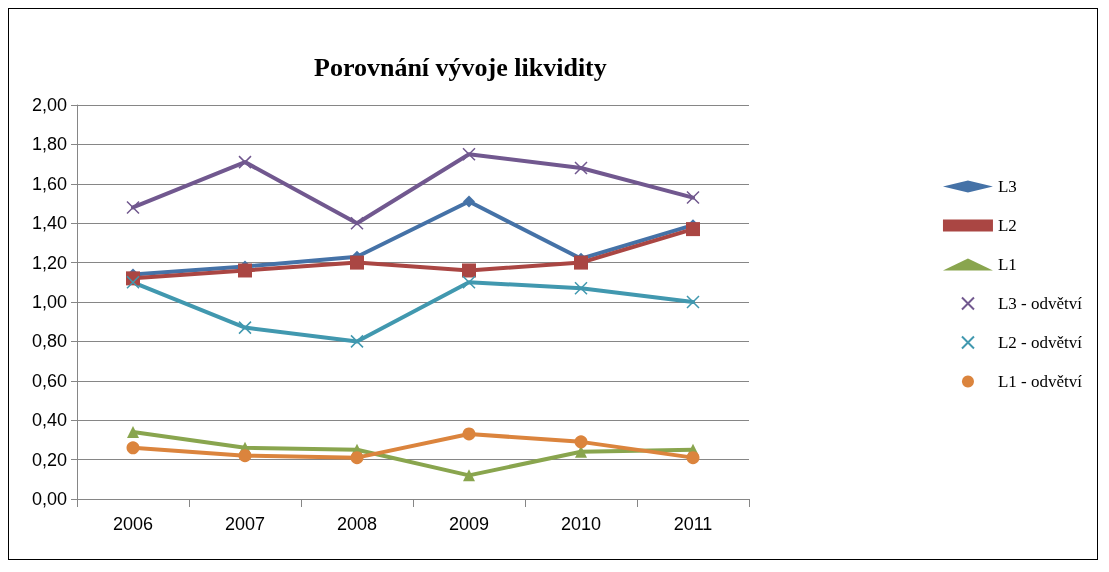  I want to click on x-tick-label: 2011, so click(693, 524).